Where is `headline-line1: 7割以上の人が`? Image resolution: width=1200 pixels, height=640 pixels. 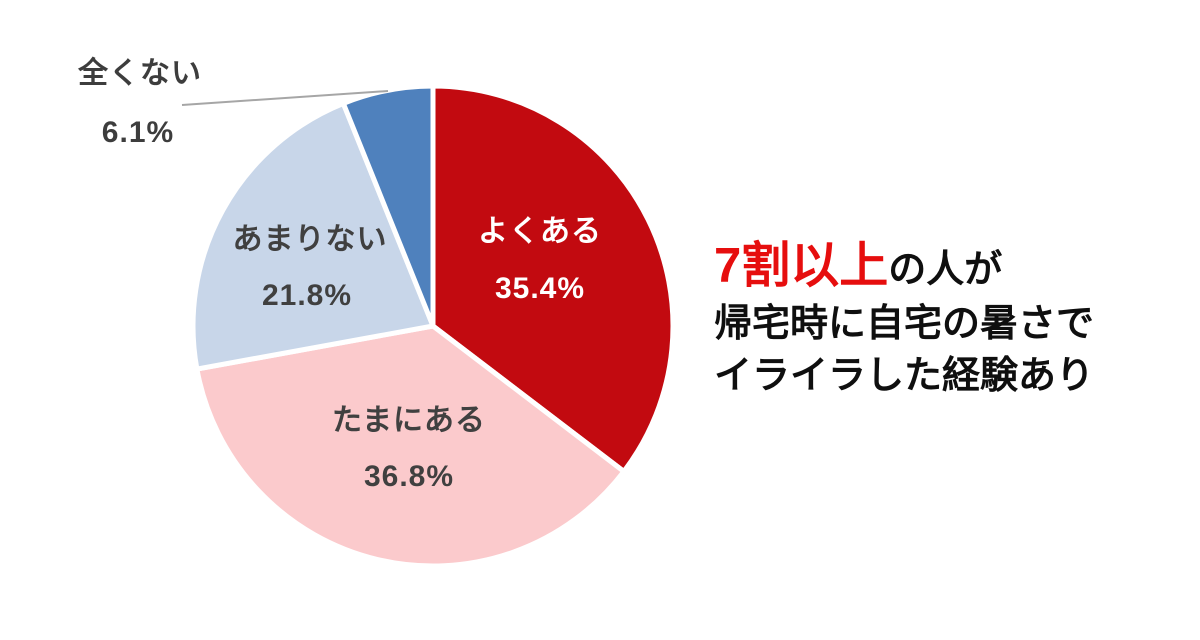 headline-line1: 7割以上の人が is located at coordinates (904, 268).